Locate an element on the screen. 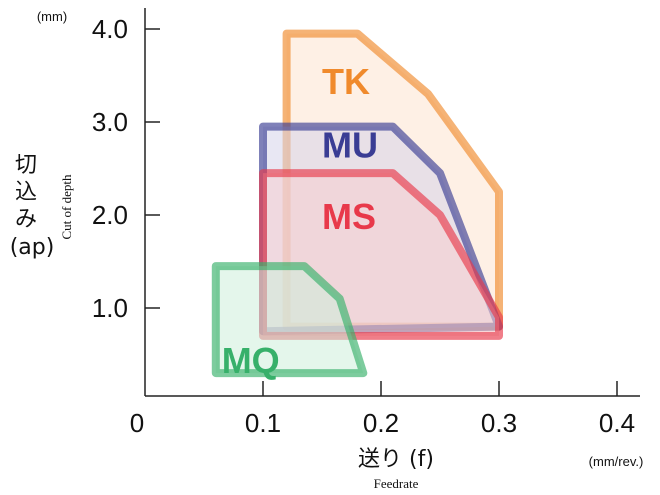 The width and height of the screenshot is (660, 495). y-tick-label: 4.0 is located at coordinates (110, 29).